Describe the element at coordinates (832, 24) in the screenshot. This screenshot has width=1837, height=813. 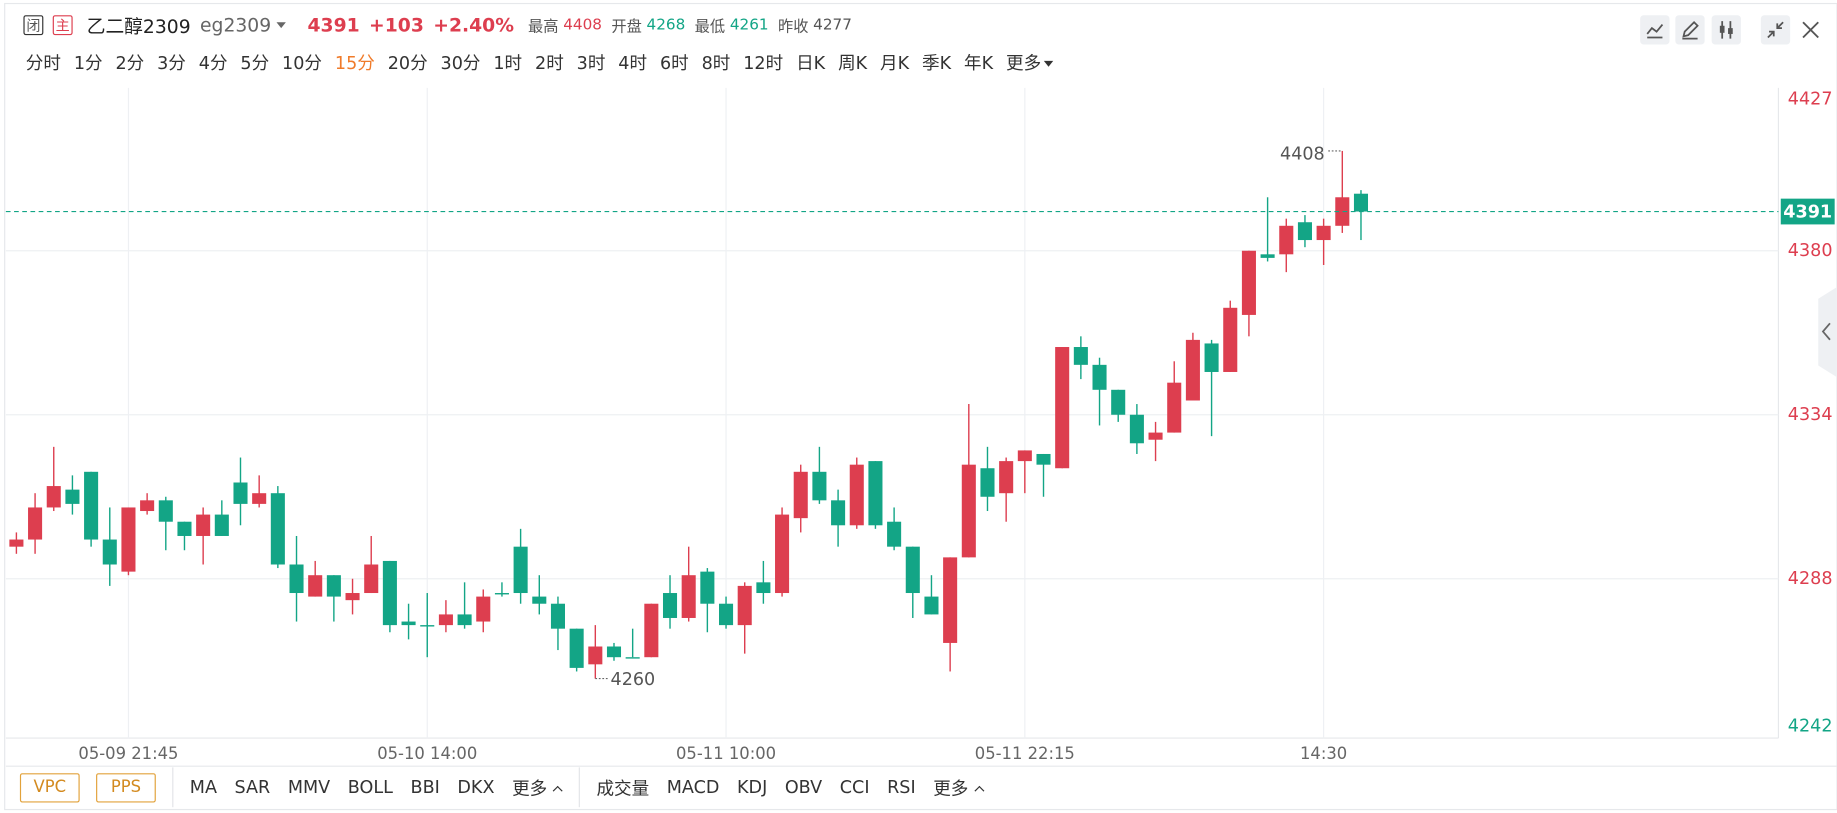
I see `stat-value: 4277` at that location.